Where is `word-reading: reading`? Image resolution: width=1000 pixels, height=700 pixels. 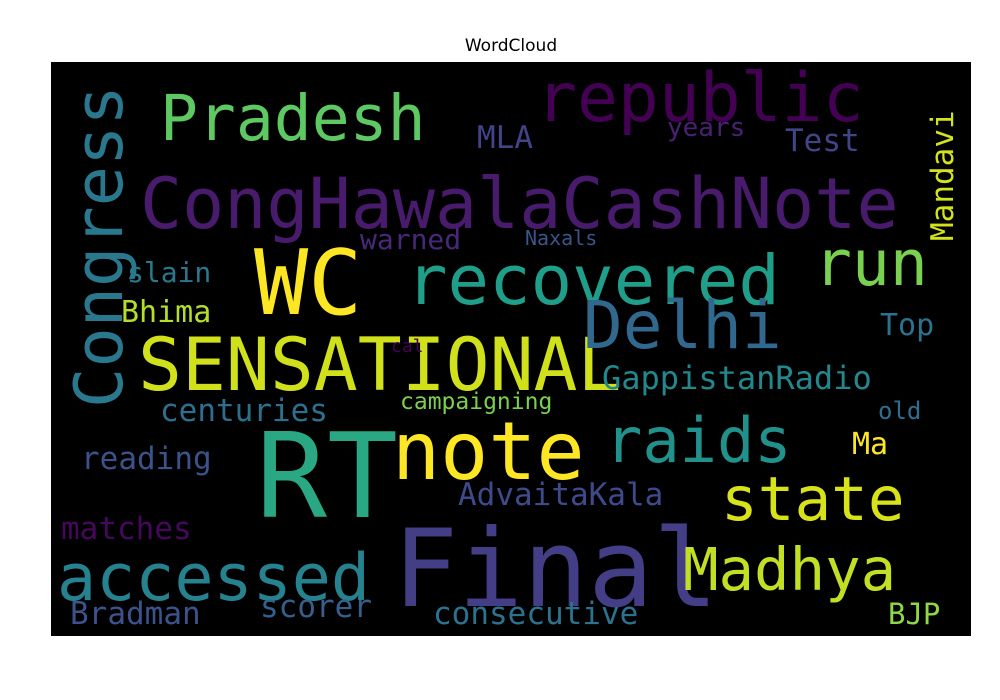 word-reading: reading is located at coordinates (146, 459).